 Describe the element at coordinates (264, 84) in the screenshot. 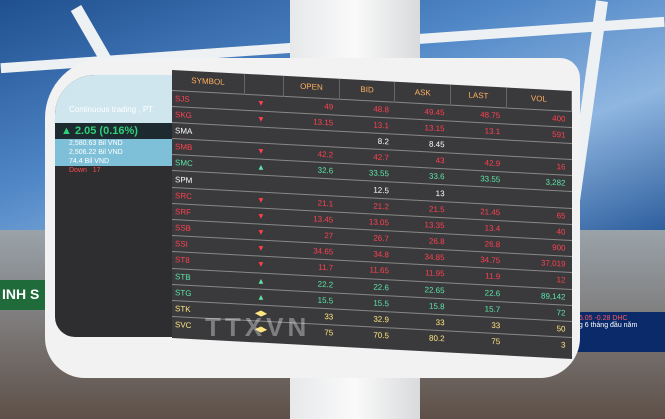

I see `column-header` at that location.